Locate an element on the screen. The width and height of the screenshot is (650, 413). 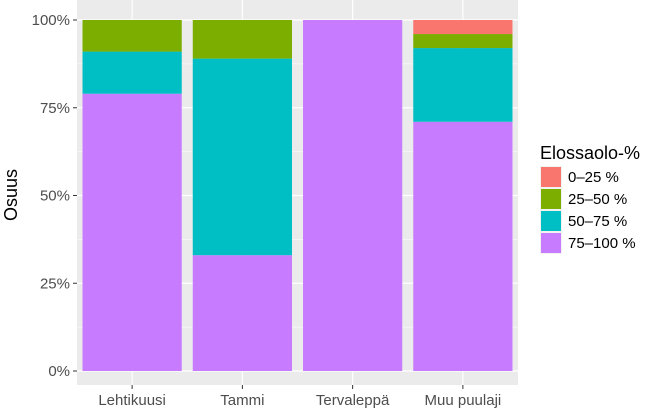
x-tick-label: Lehtikuusi is located at coordinates (132, 400).